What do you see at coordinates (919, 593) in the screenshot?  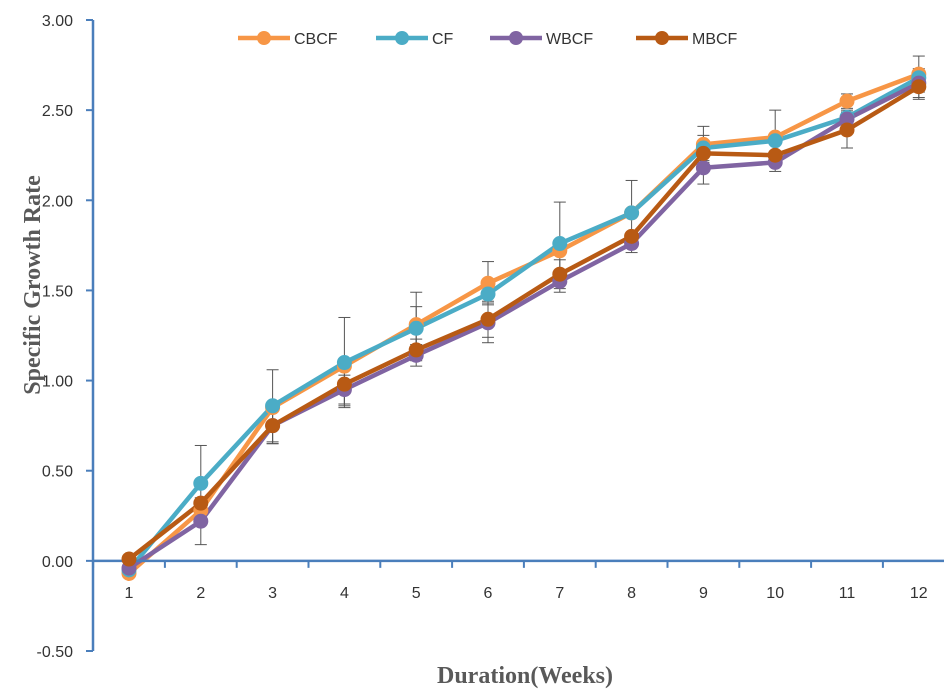 I see `x-tick-label: 12` at bounding box center [919, 593].